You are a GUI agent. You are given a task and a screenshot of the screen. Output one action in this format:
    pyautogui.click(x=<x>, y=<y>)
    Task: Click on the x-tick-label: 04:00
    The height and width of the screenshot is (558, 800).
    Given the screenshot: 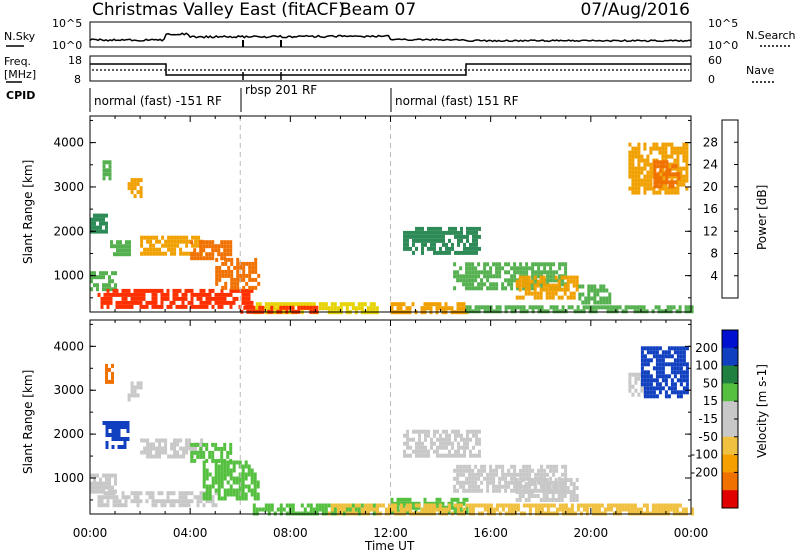 What is the action you would take?
    pyautogui.click(x=190, y=533)
    